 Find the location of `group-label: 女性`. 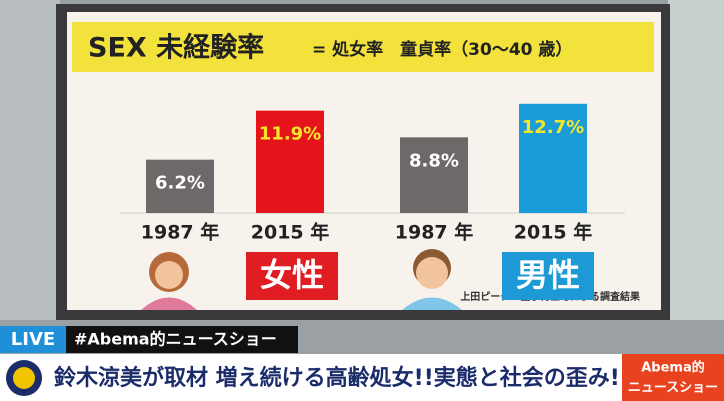

group-label: 女性 is located at coordinates (292, 275).